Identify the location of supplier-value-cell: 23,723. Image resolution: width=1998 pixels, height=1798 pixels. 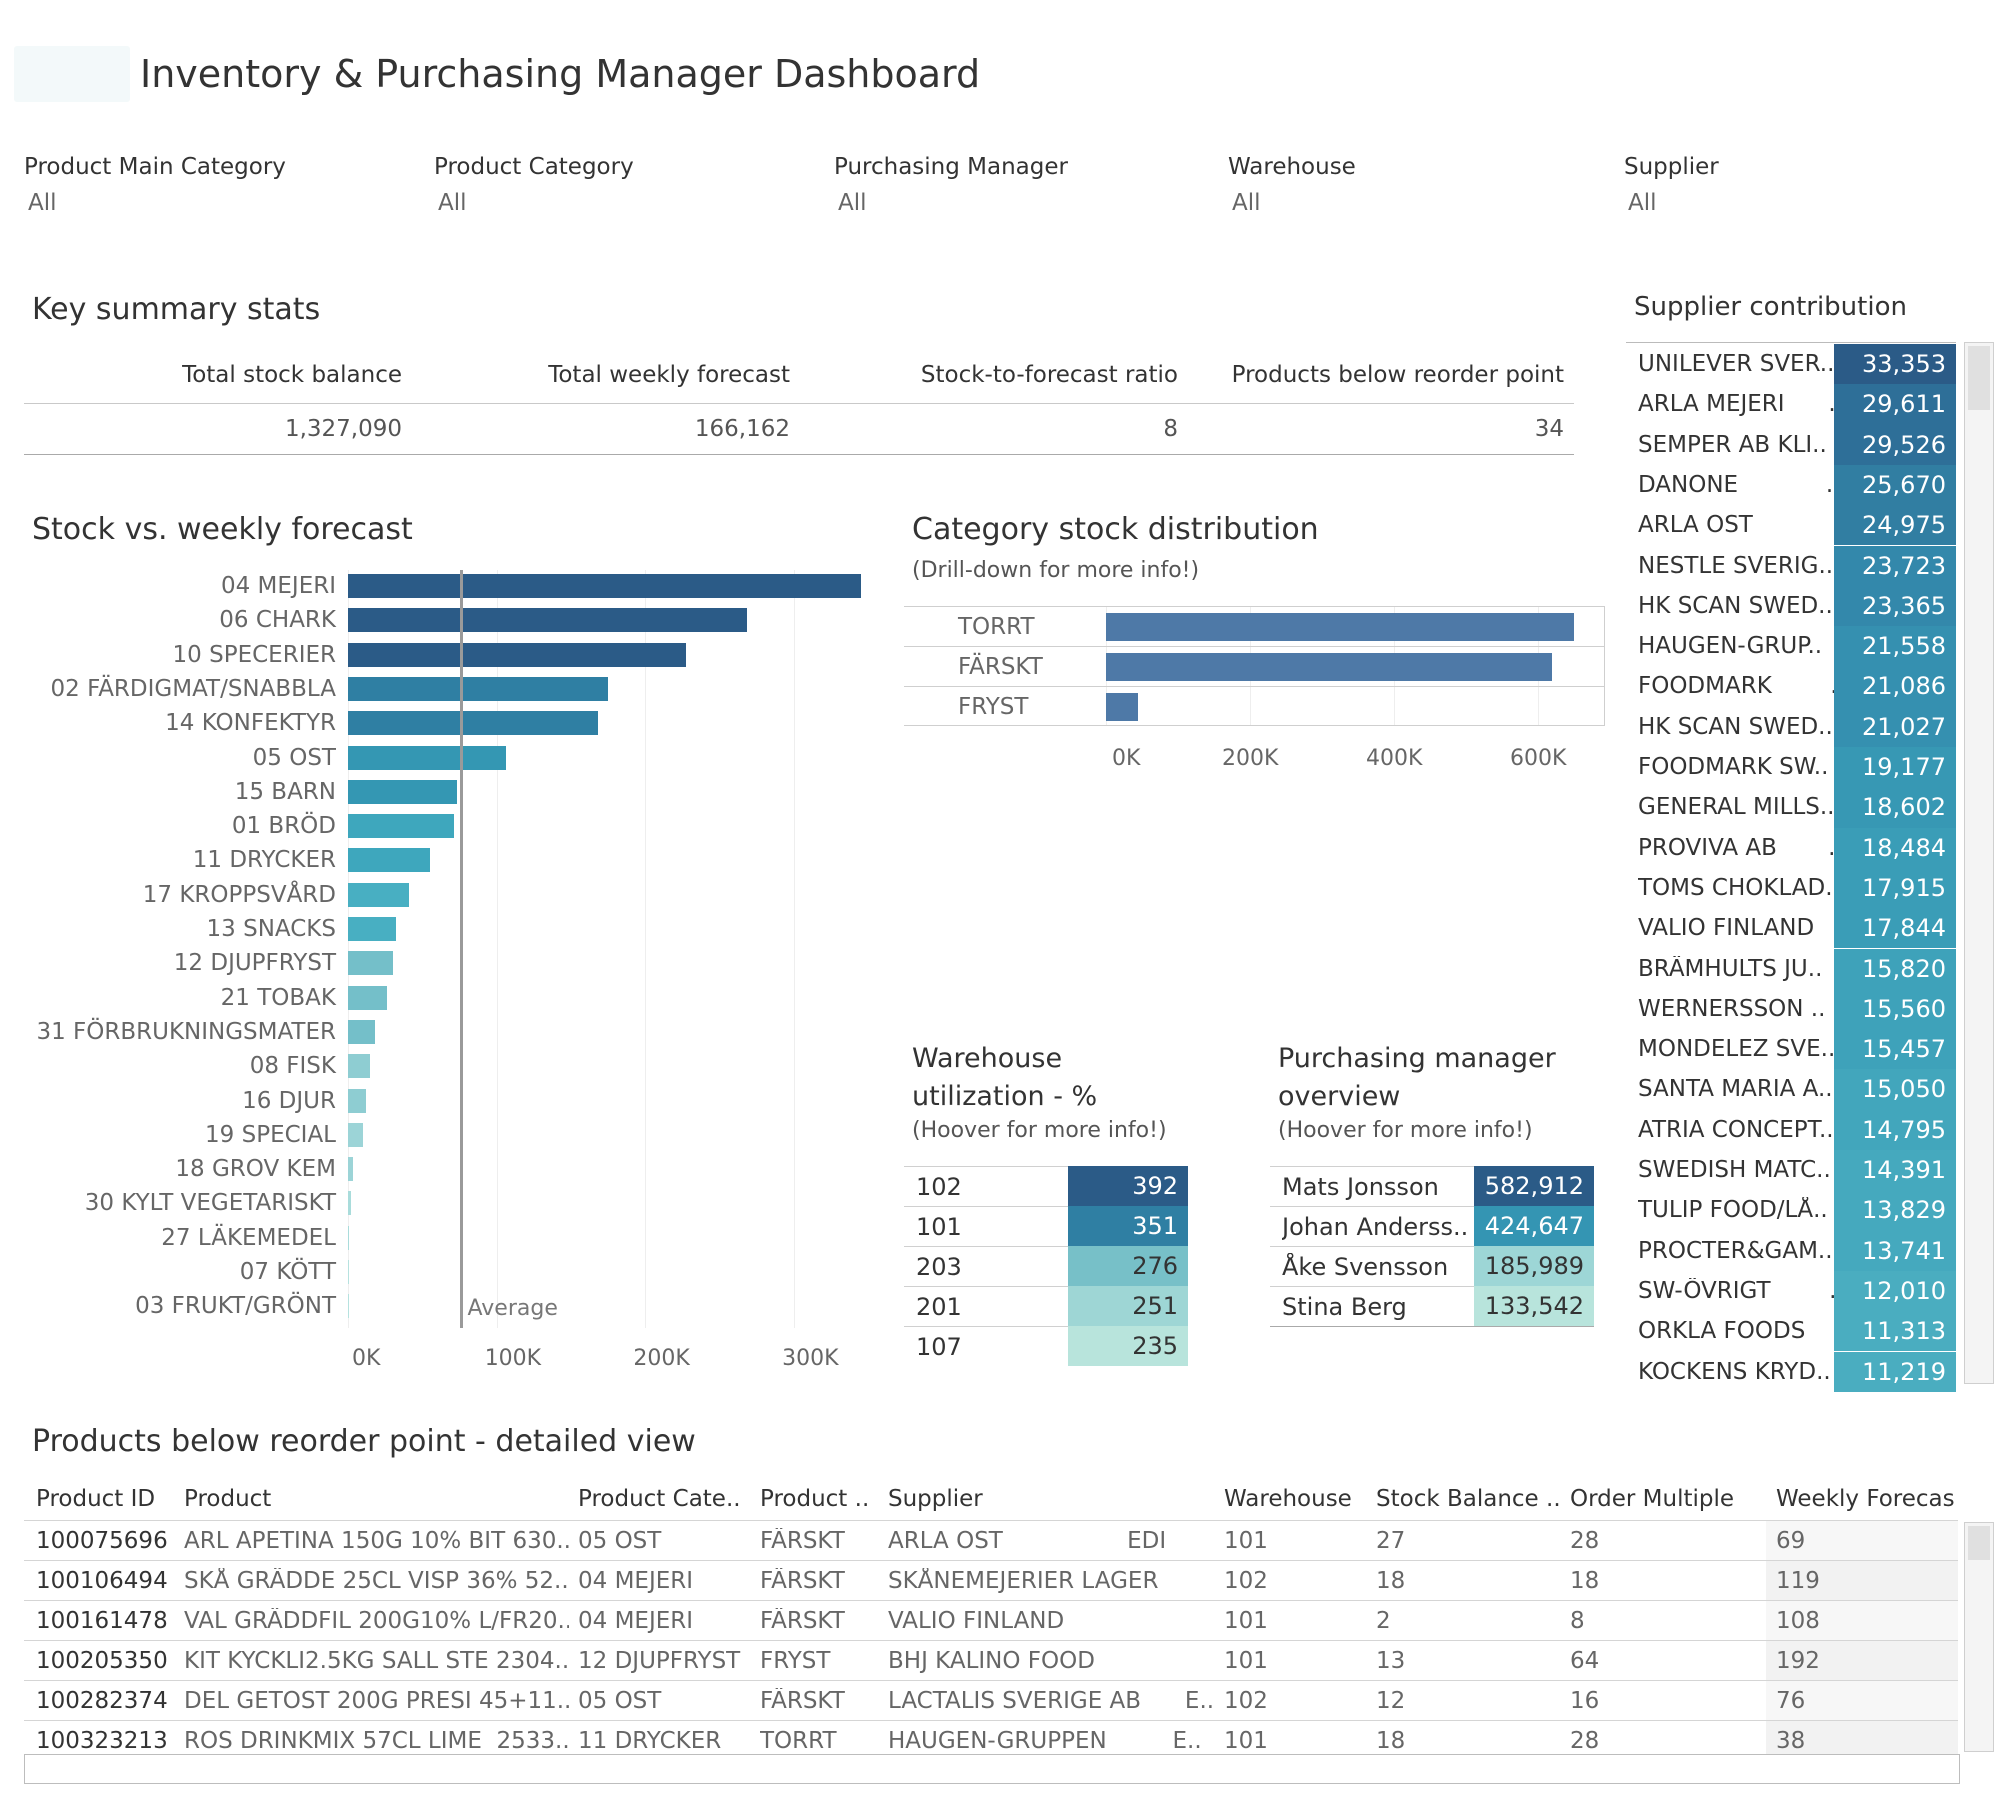
(1895, 565).